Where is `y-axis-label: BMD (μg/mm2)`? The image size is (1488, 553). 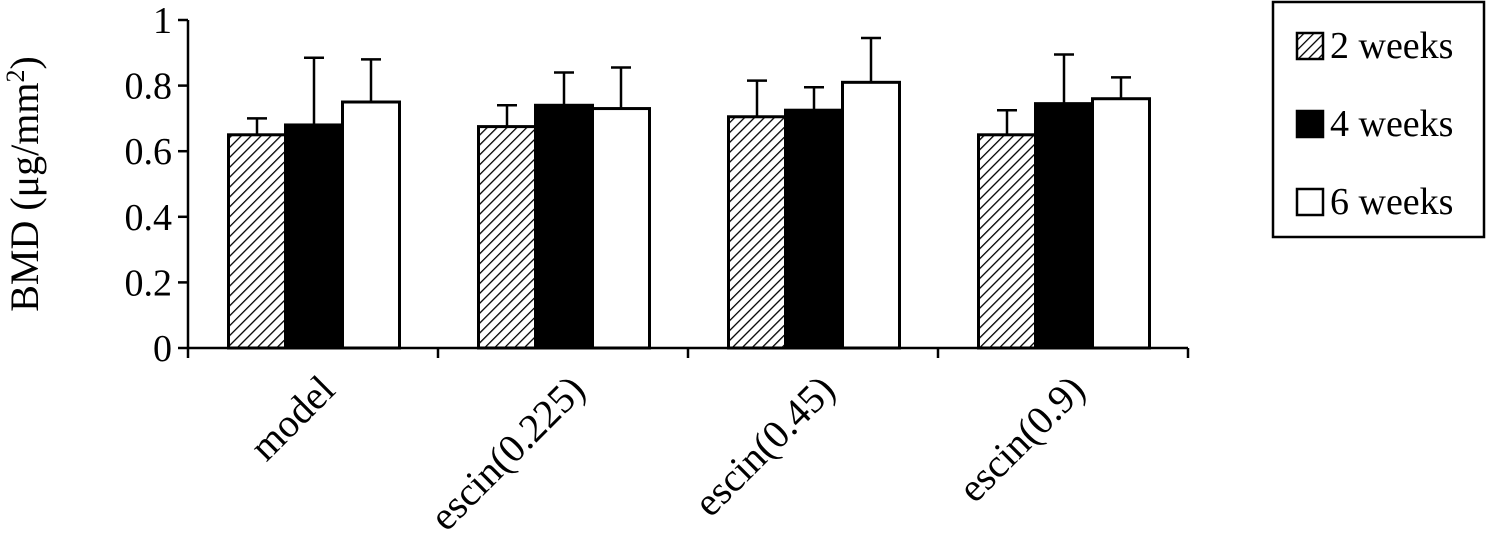 y-axis-label: BMD (μg/mm2) is located at coordinates (24, 184).